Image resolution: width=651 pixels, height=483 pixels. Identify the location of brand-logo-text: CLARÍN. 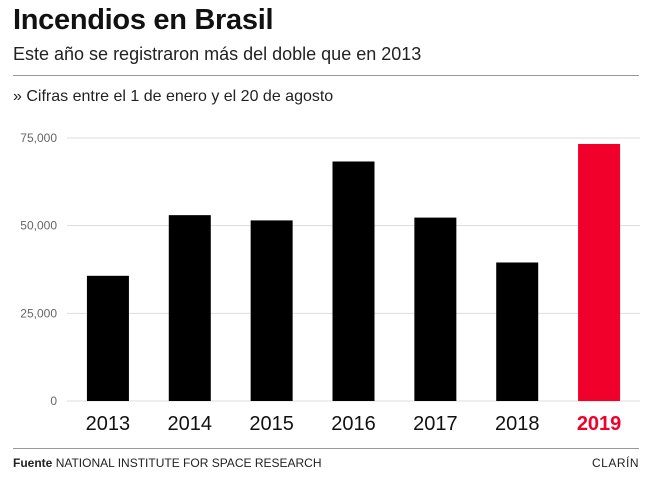
(615, 463).